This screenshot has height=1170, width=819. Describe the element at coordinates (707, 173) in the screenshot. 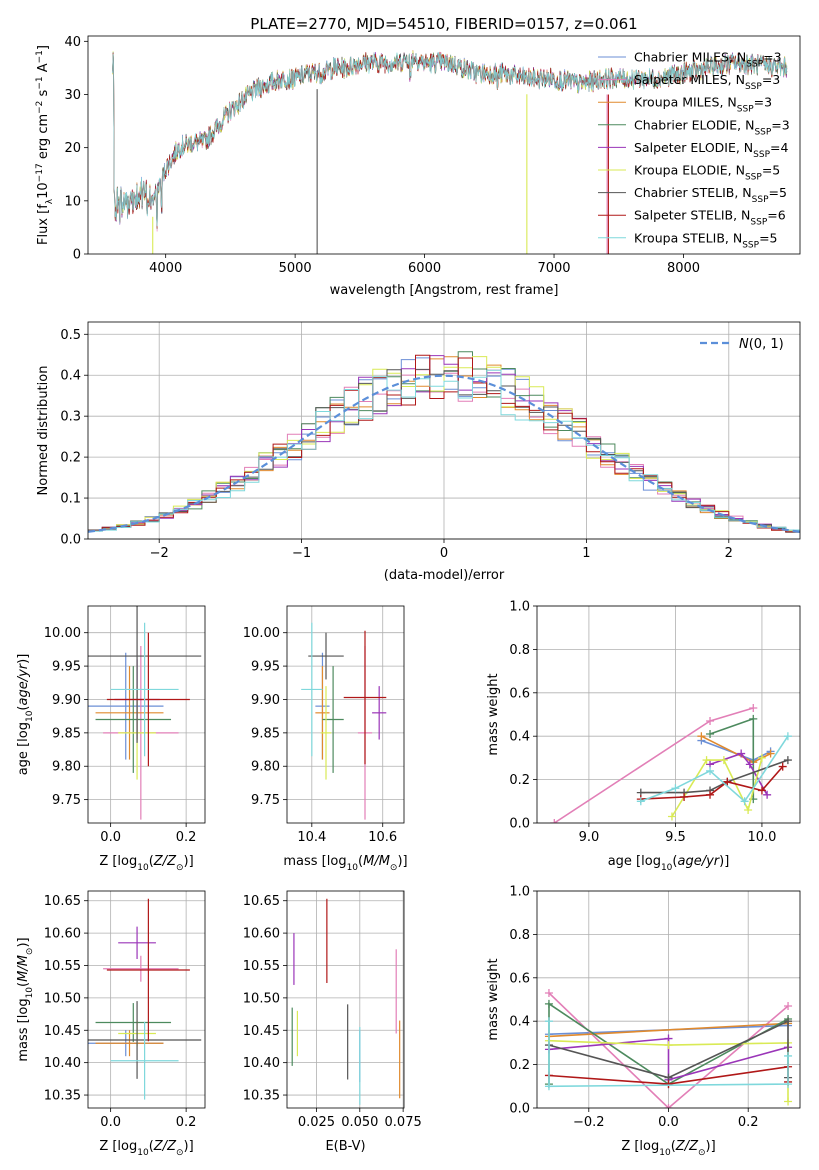

I see `legend-label: Kroupa ELODIE, NSSP=5` at that location.